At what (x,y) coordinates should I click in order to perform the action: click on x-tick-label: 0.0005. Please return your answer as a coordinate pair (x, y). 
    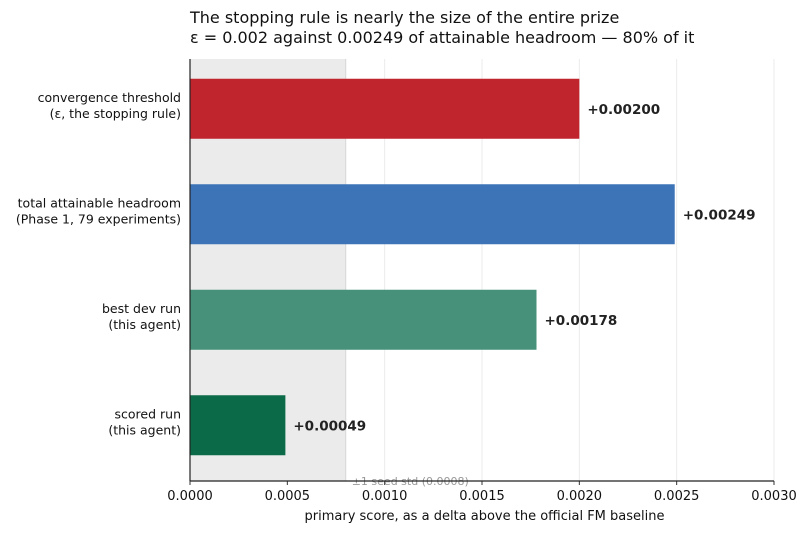
    Looking at the image, I should click on (288, 496).